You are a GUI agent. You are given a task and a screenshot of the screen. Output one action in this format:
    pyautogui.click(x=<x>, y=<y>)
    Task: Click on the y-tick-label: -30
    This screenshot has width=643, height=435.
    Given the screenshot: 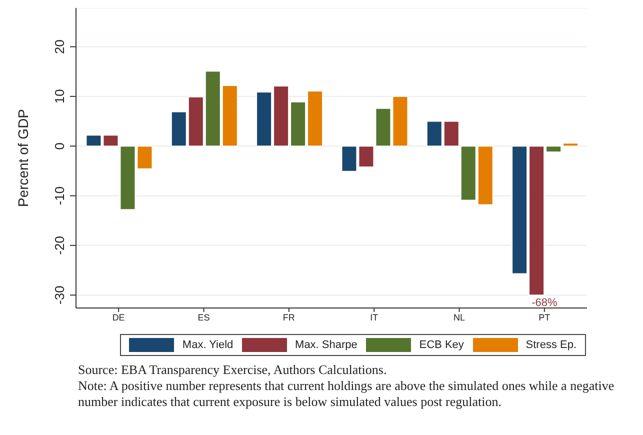 What is the action you would take?
    pyautogui.click(x=59, y=295)
    